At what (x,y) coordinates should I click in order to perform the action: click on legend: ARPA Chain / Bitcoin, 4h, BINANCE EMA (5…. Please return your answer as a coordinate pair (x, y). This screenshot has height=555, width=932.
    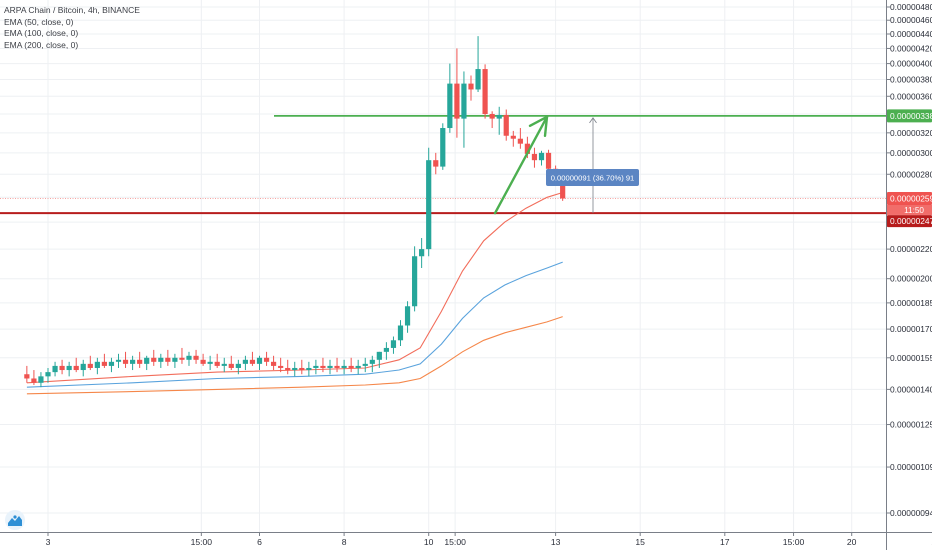
    Looking at the image, I should click on (72, 28).